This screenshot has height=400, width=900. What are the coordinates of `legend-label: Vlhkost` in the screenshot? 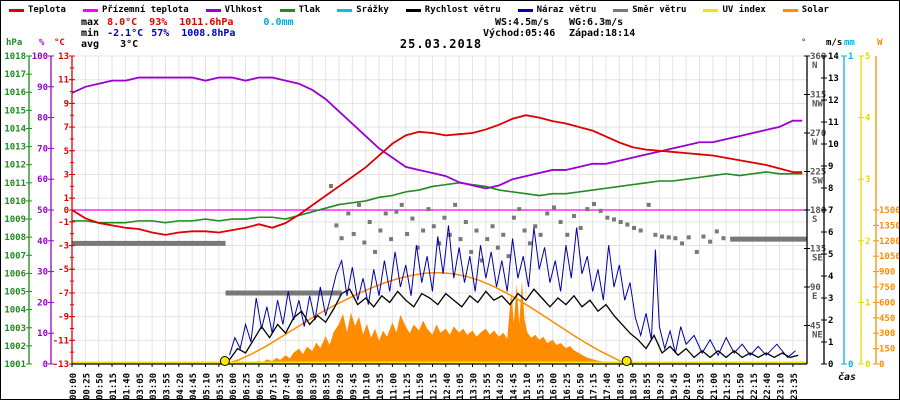 It's located at (243, 10).